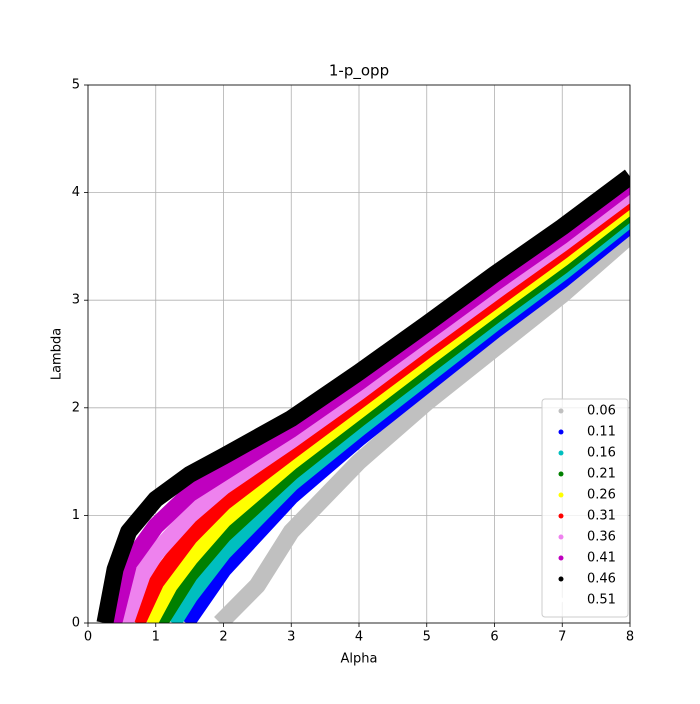 The image size is (700, 704). What do you see at coordinates (601, 495) in the screenshot?
I see `legend-label: 0.26` at bounding box center [601, 495].